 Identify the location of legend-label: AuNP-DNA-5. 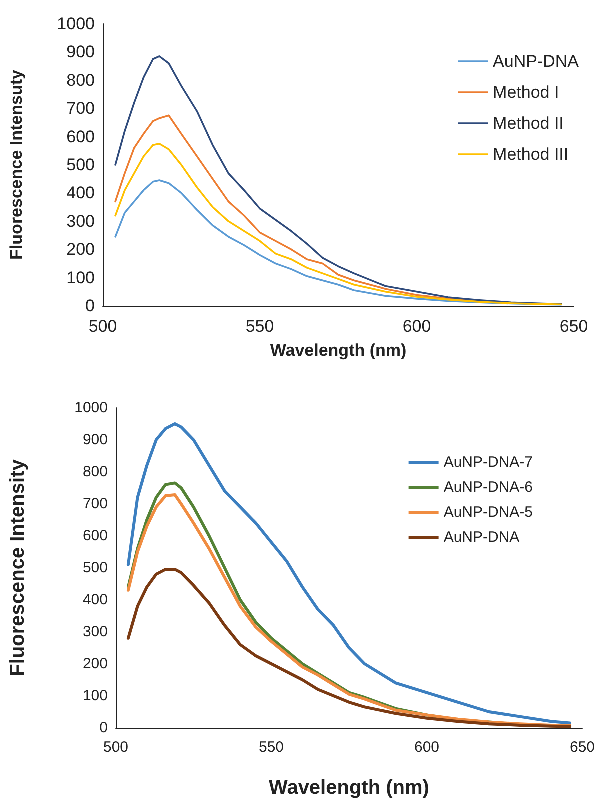
(488, 512).